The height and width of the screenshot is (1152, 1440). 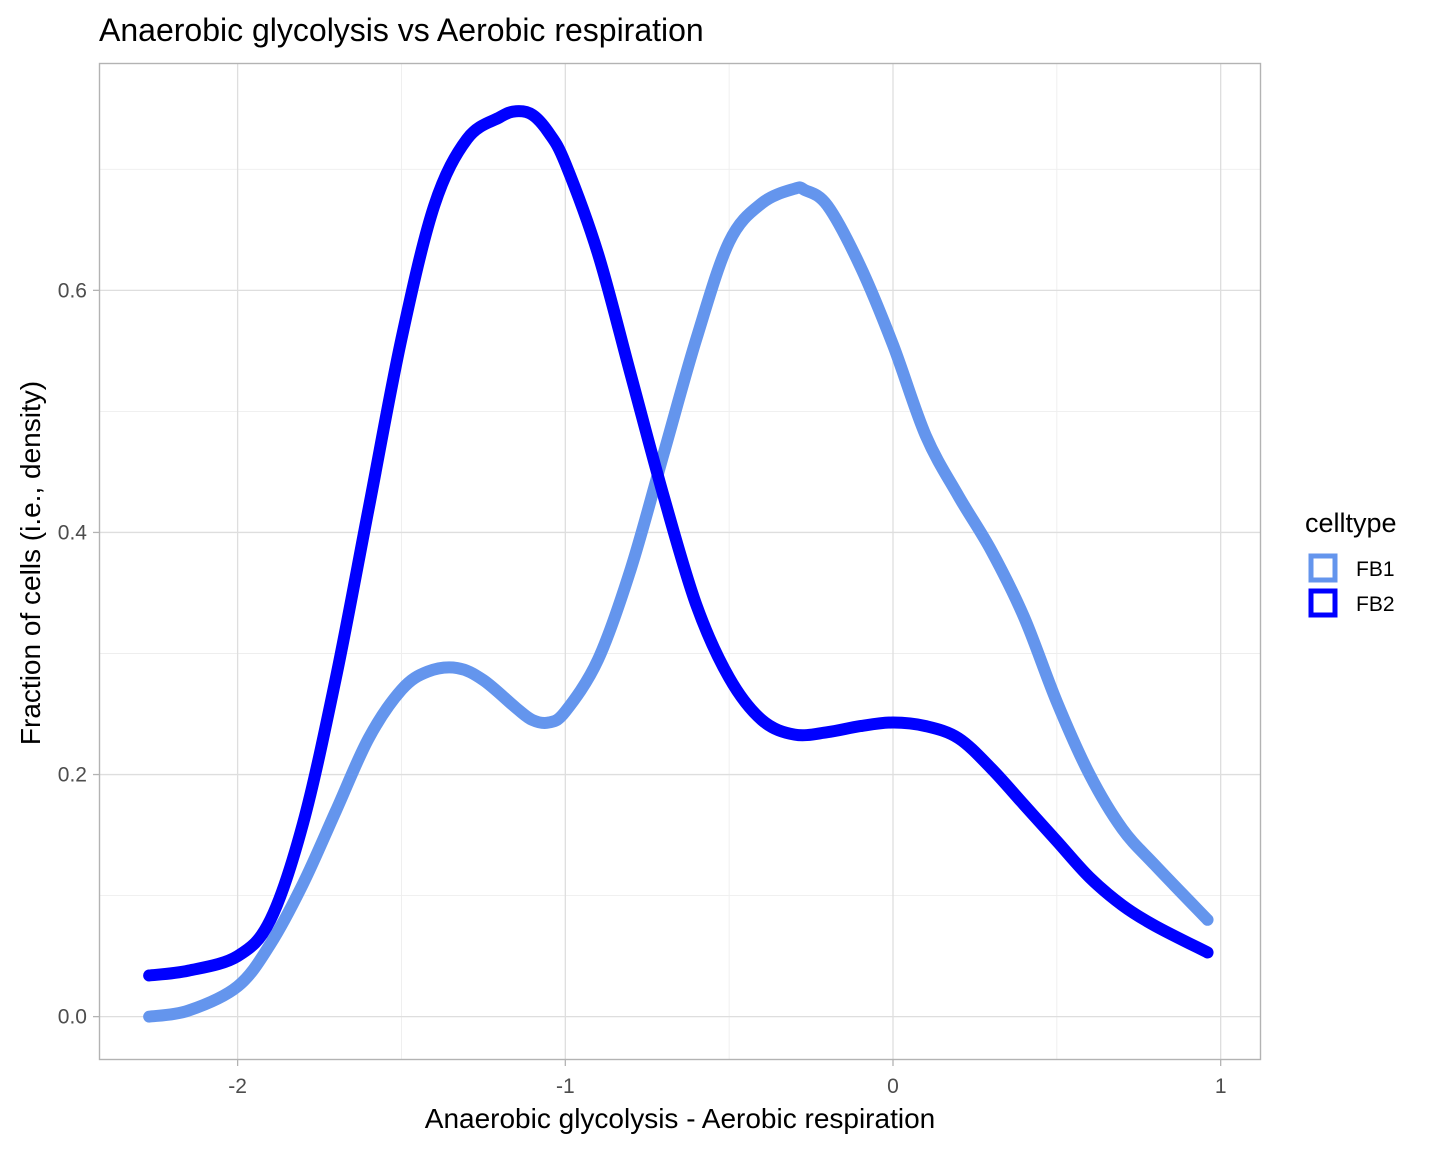 I want to click on legend-item-fb1: FB1, so click(x=1351, y=568).